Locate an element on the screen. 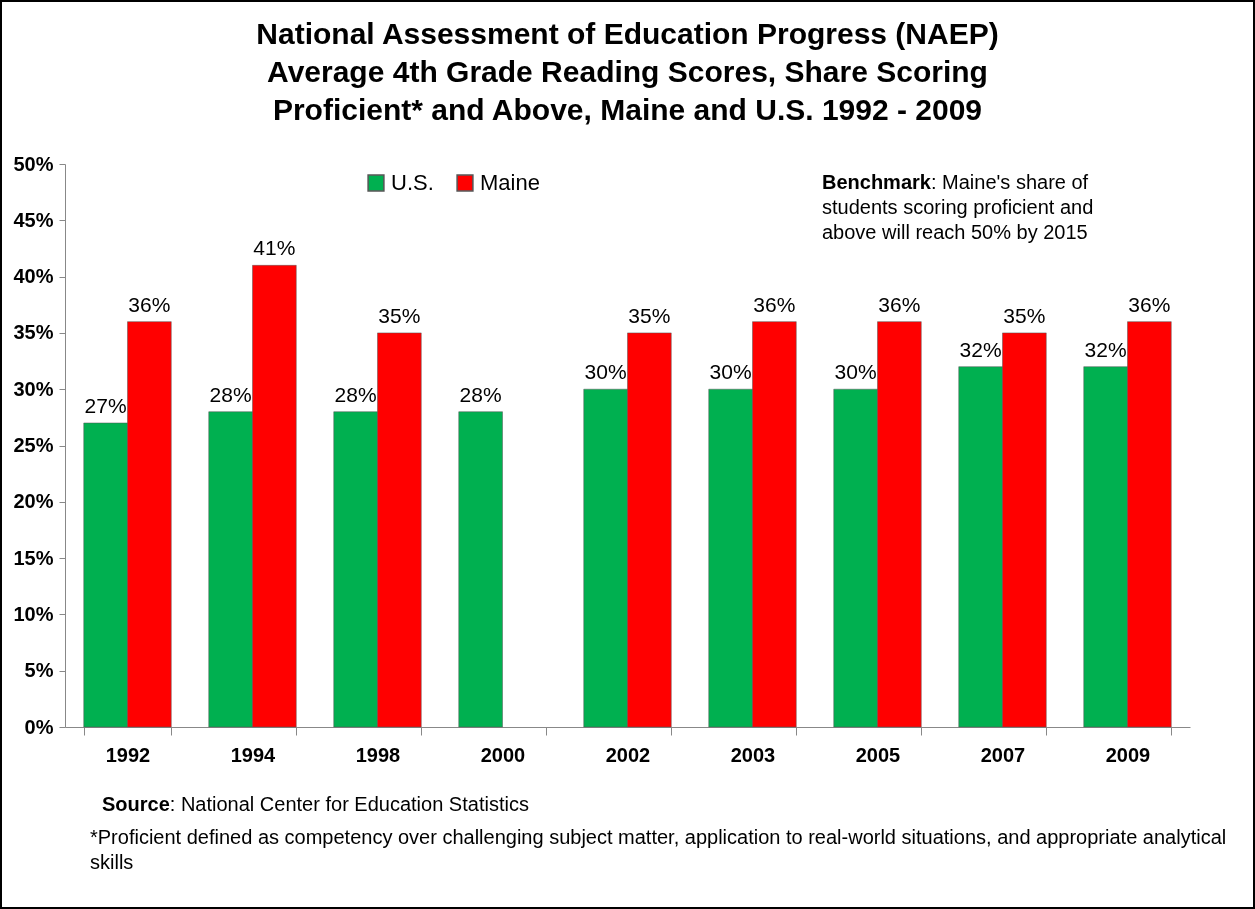 This screenshot has width=1255, height=909. annotation: Benchmark: Maine's share of students scoring proficient and above will reach 50% by 2015 is located at coordinates (958, 207).